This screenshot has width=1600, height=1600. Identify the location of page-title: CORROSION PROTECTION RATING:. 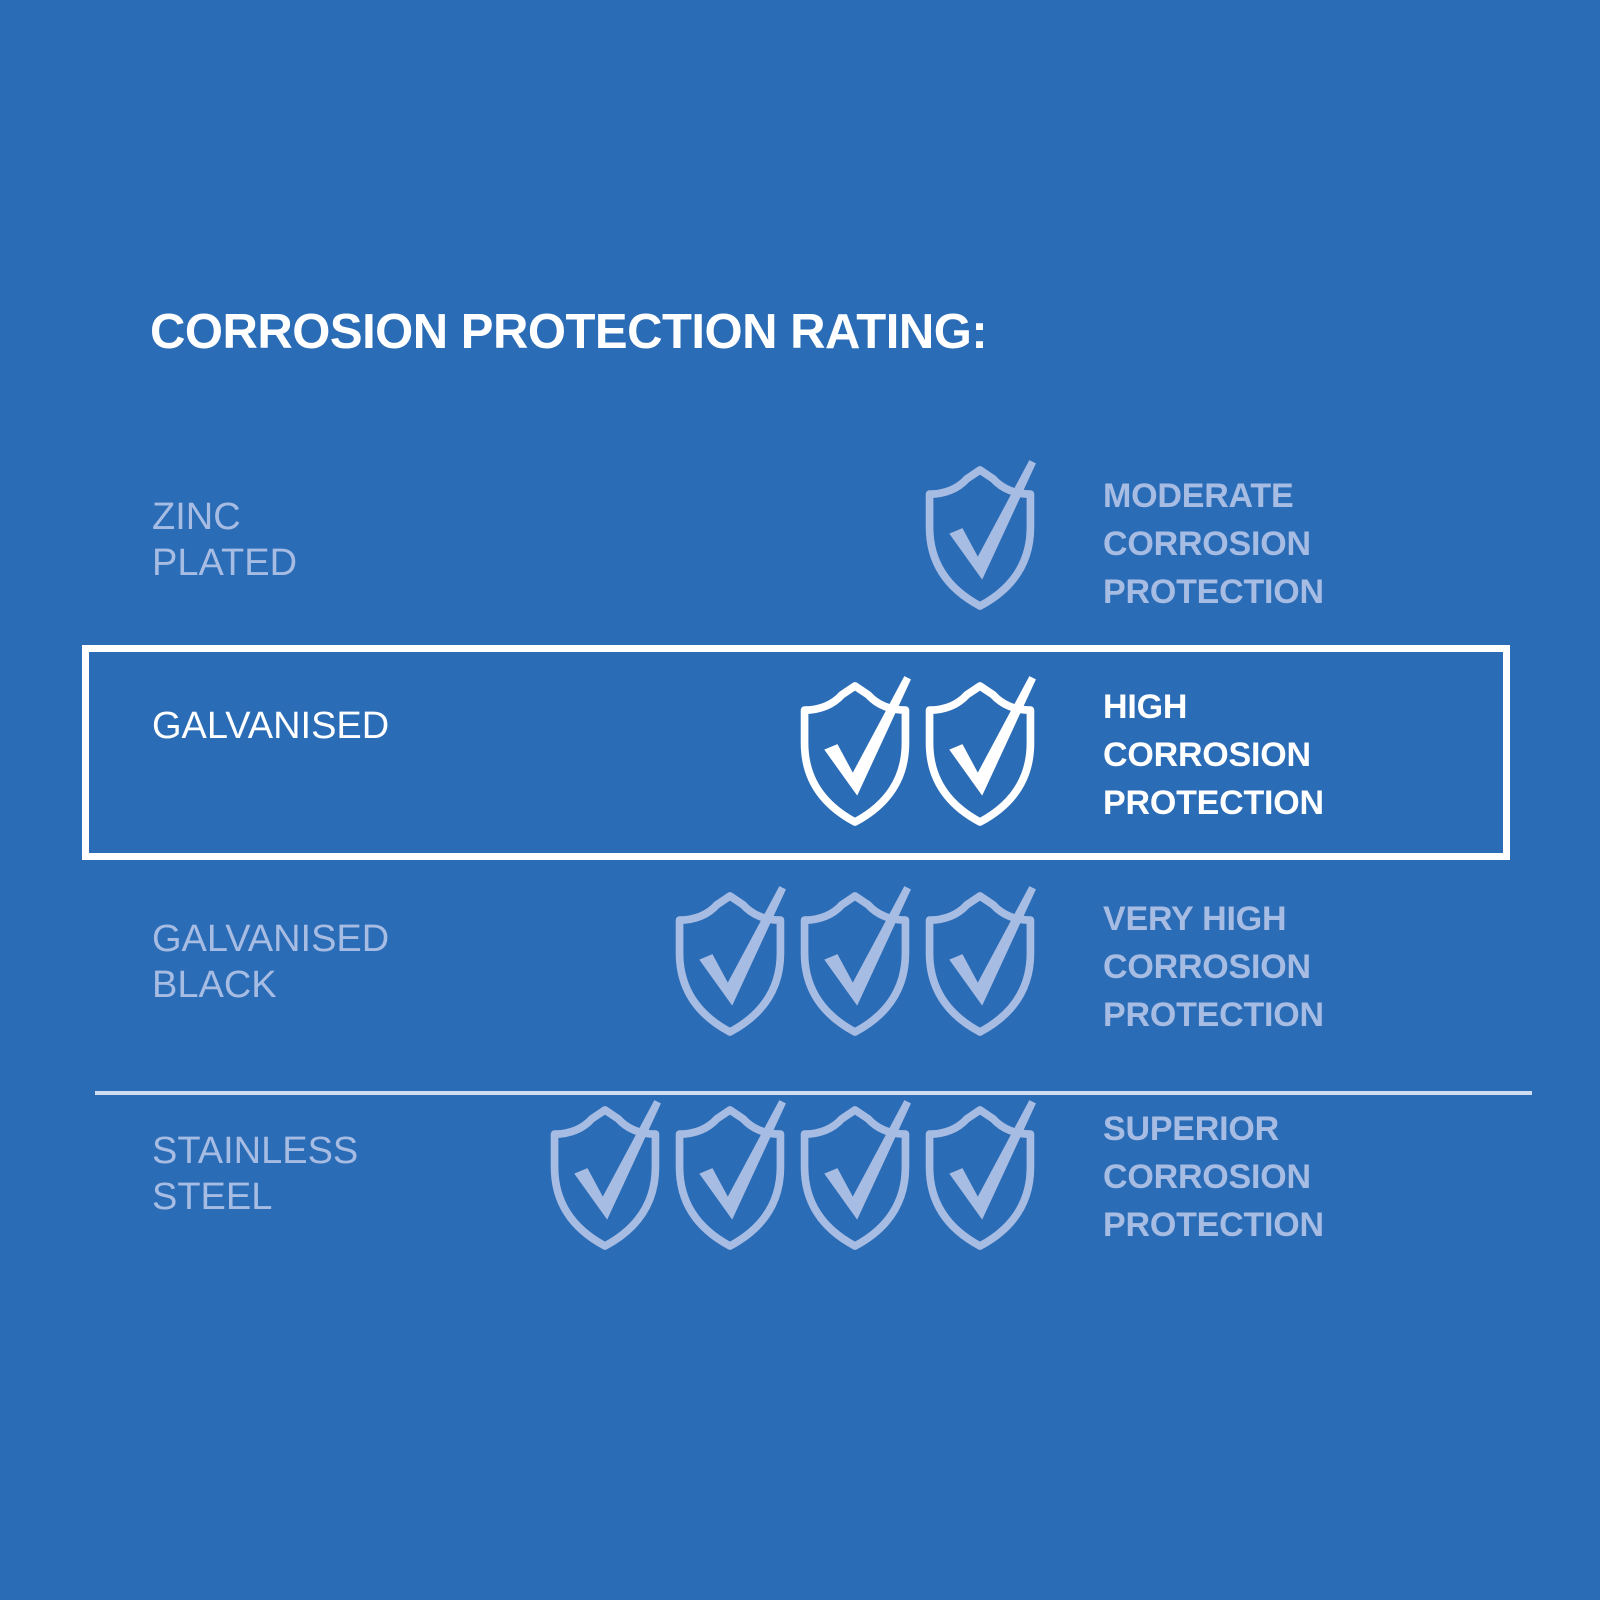
(569, 332).